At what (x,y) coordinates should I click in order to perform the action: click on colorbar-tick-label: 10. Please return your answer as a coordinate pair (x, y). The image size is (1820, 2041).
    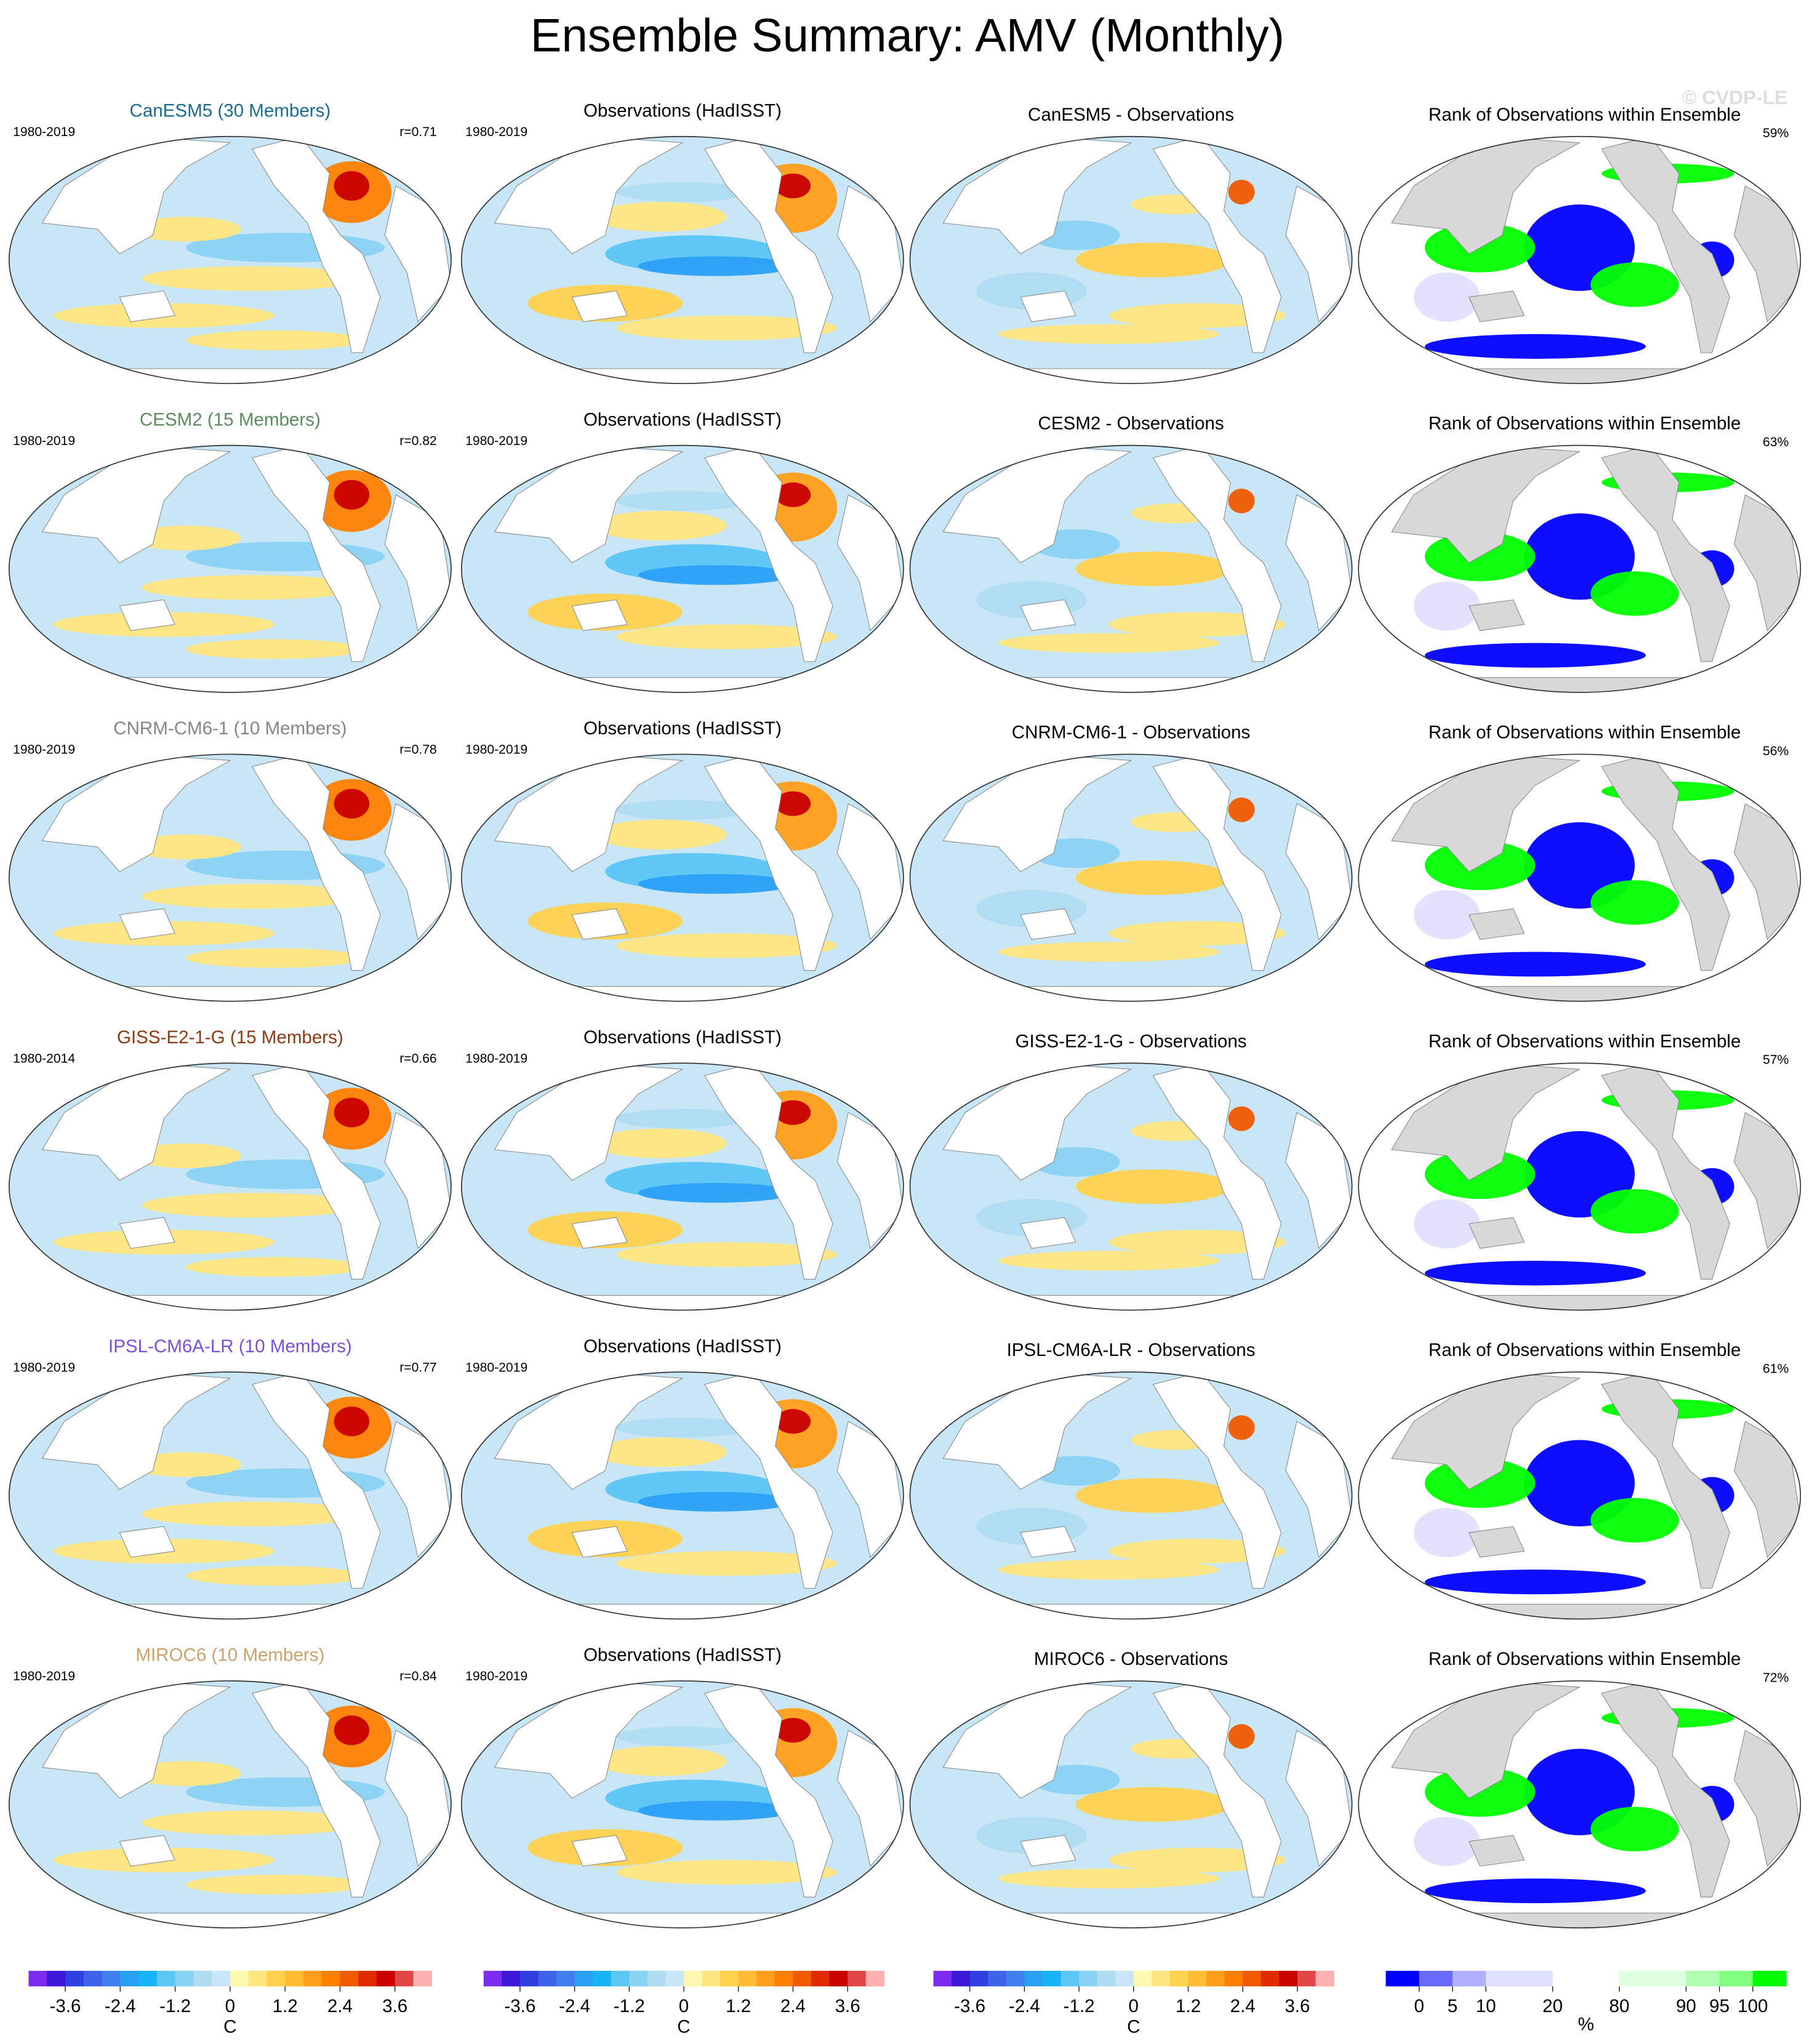
    Looking at the image, I should click on (1486, 2006).